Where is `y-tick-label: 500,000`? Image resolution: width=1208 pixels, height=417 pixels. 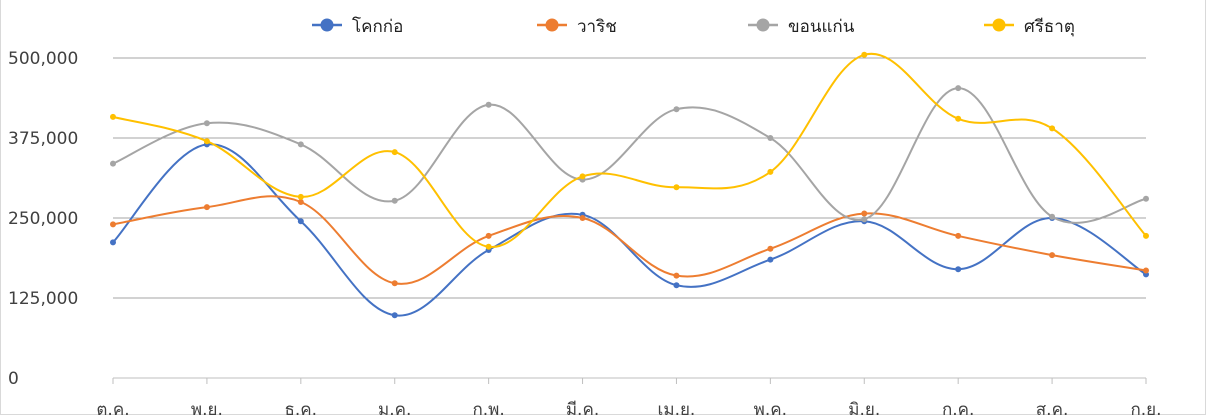 y-tick-label: 500,000 is located at coordinates (43, 59).